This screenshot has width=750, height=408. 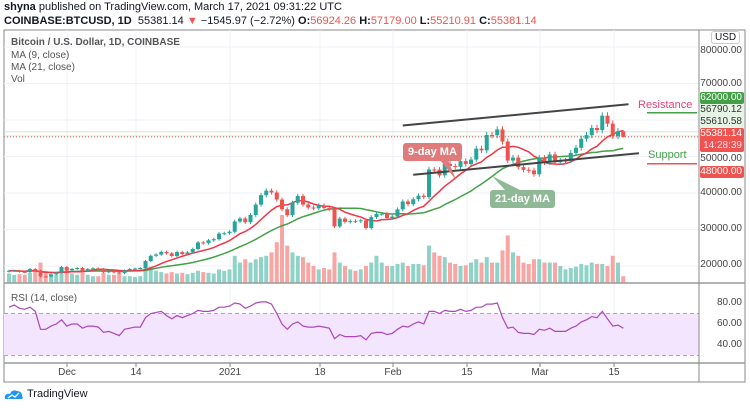 I want to click on low-label: L:, so click(x=425, y=21).